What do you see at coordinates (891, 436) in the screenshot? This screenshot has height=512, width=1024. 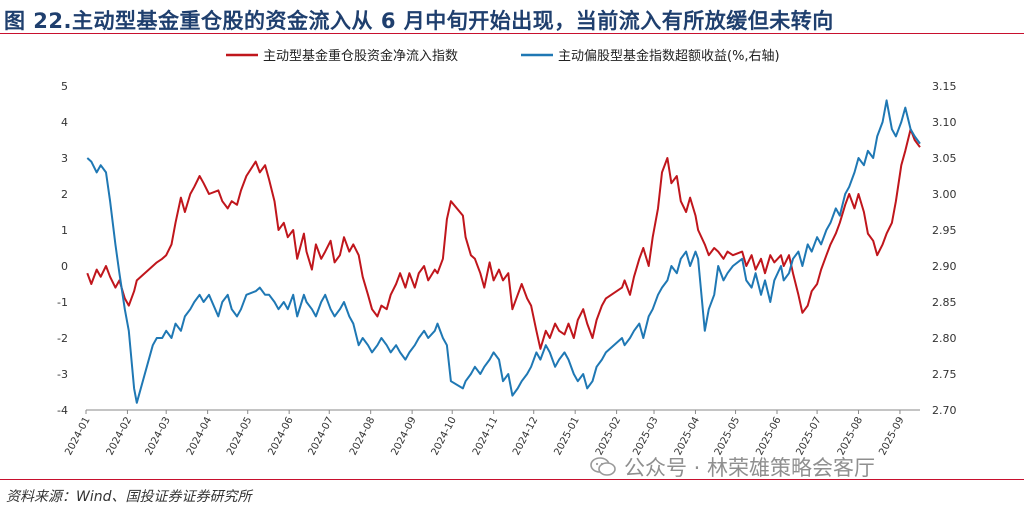 I see `x-tick-label: 2025-09` at bounding box center [891, 436].